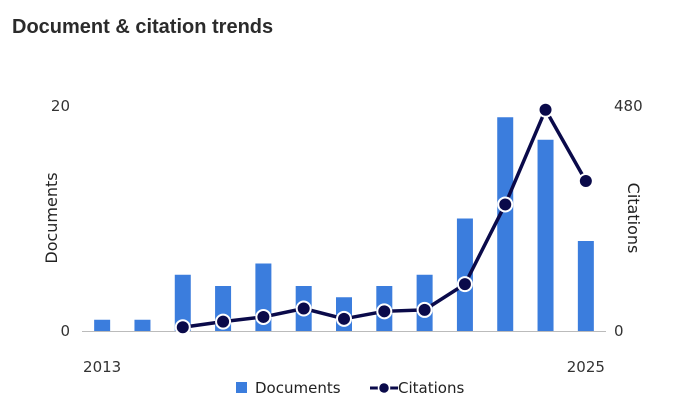  What do you see at coordinates (585, 181) in the screenshot?
I see `point-citations-2025` at bounding box center [585, 181].